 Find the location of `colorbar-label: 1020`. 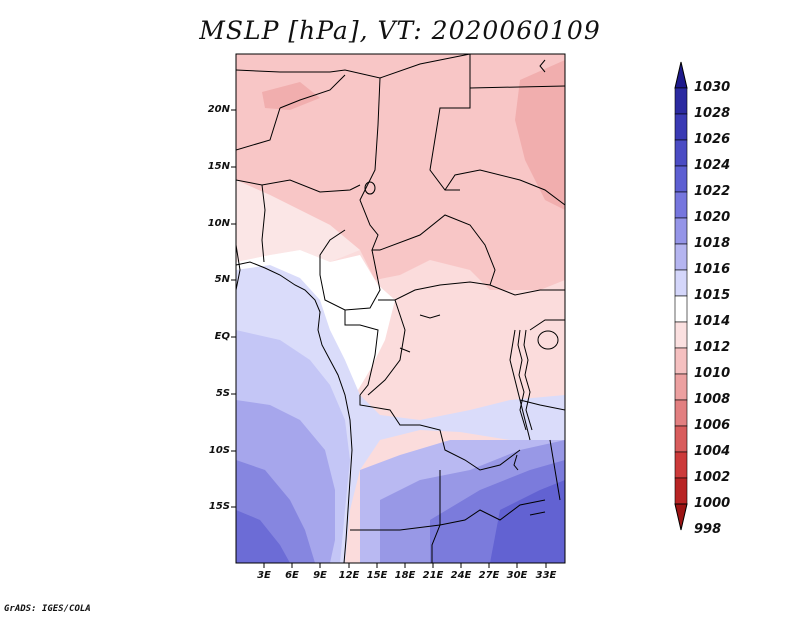

colorbar-label: 1020 is located at coordinates (712, 217).